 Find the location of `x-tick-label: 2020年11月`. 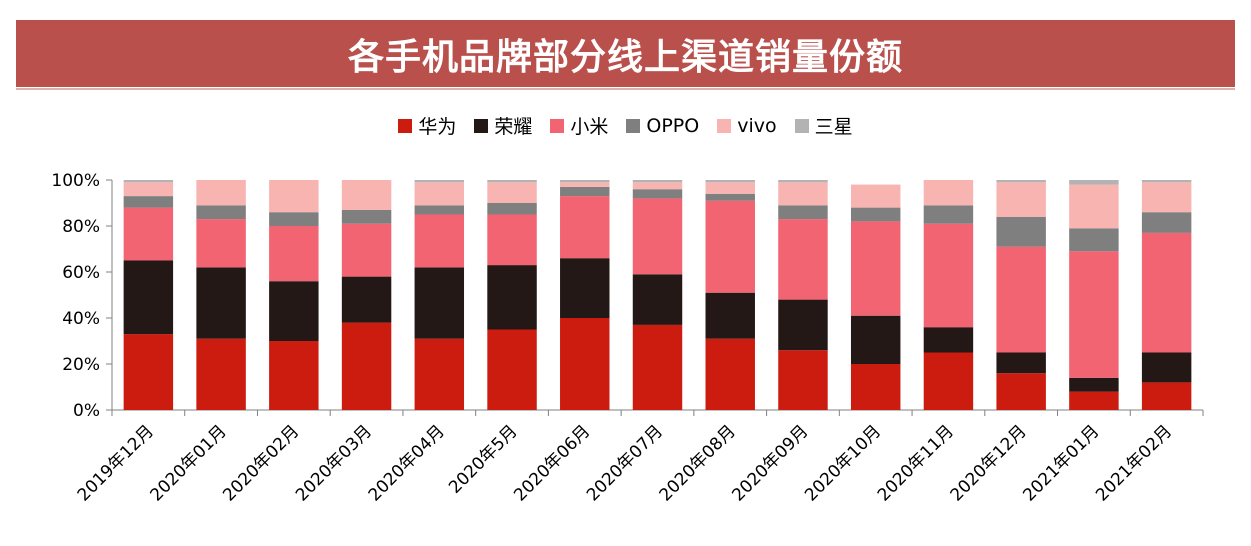

x-tick-label: 2020年11月 is located at coordinates (916, 463).